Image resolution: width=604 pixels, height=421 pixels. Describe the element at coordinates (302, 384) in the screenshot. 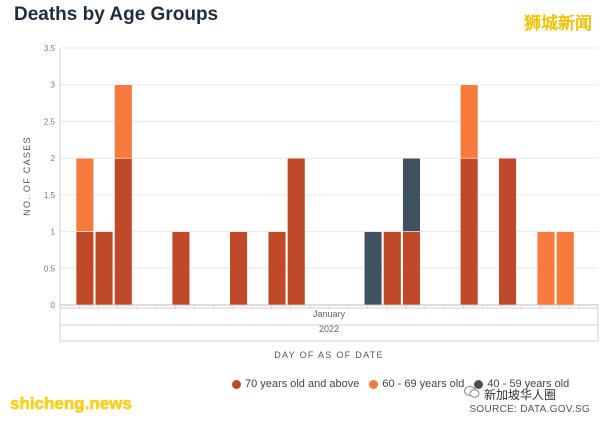

I see `legend-label-70: 70 years old and above` at that location.